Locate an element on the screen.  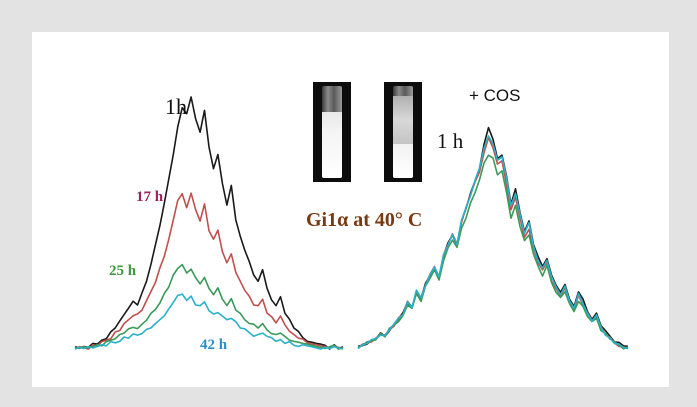
series-label-1h-left: 1h is located at coordinates (176, 106).